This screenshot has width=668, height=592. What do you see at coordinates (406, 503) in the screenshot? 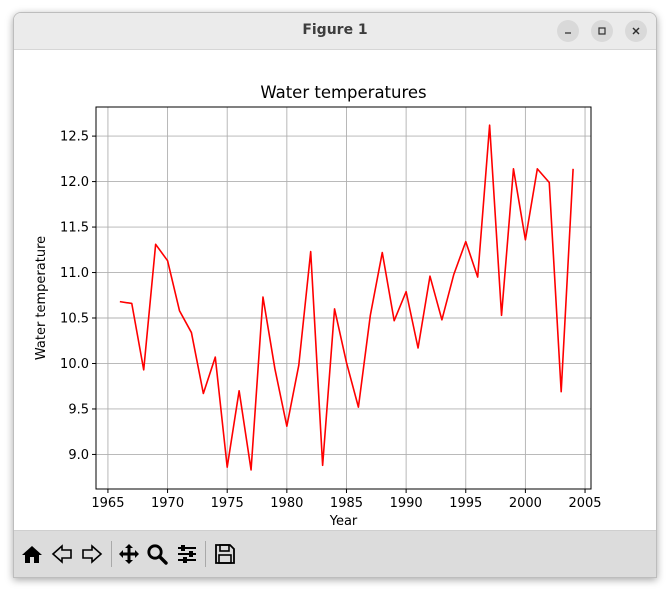
I see `x-tick-label: 1990` at bounding box center [406, 503].